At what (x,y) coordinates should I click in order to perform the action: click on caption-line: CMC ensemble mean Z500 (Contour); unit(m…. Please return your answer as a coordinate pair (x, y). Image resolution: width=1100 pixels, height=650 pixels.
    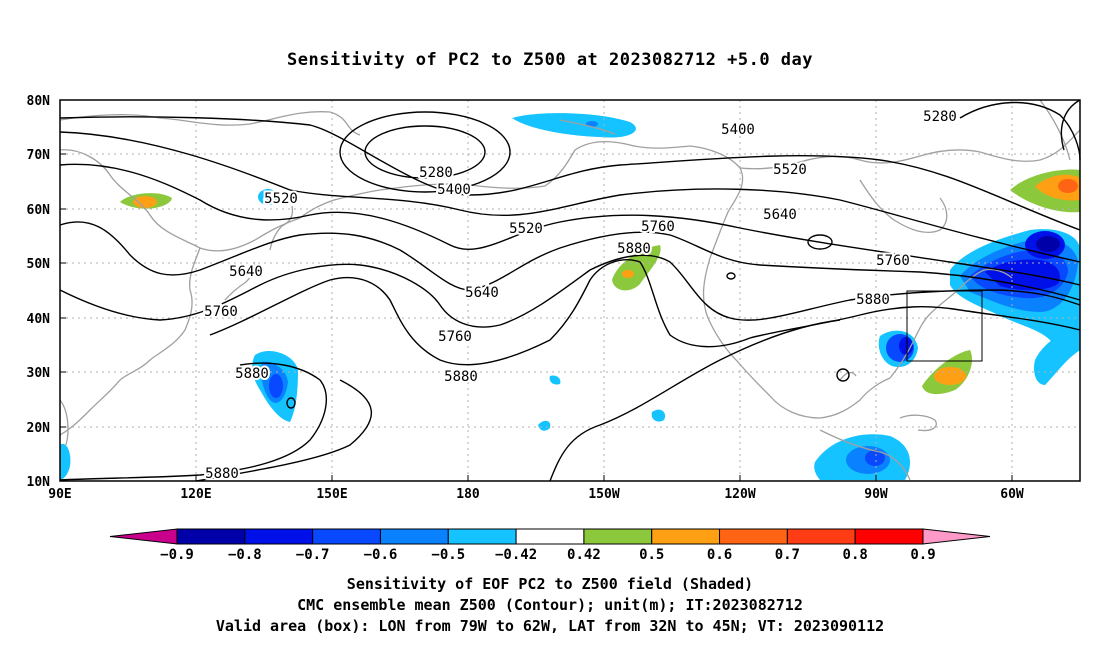
    Looking at the image, I should click on (550, 605).